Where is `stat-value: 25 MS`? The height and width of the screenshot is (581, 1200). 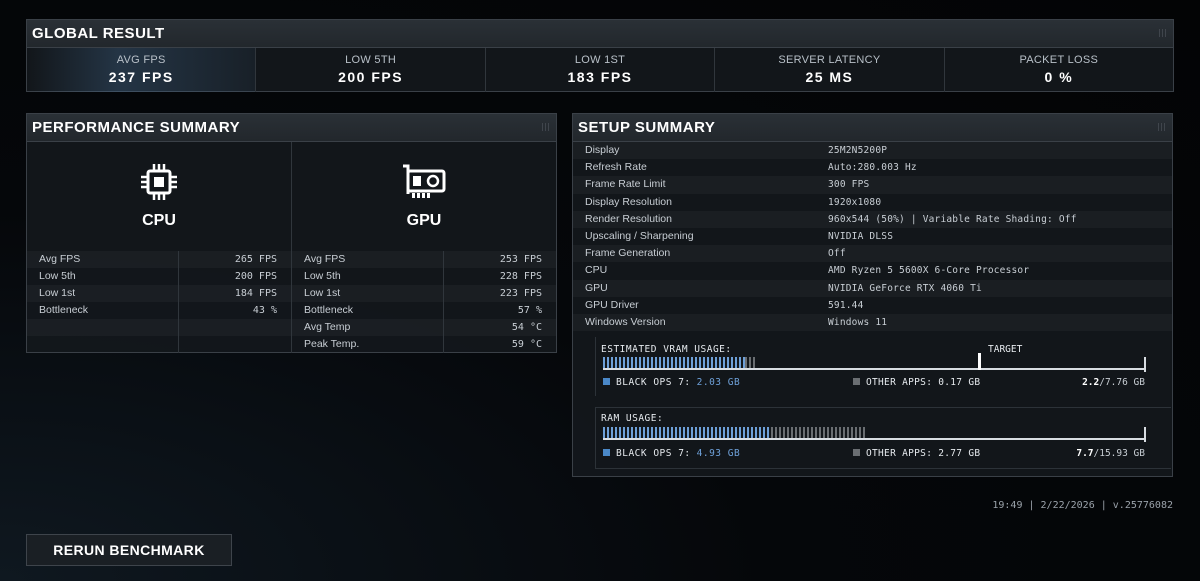 stat-value: 25 MS is located at coordinates (829, 77).